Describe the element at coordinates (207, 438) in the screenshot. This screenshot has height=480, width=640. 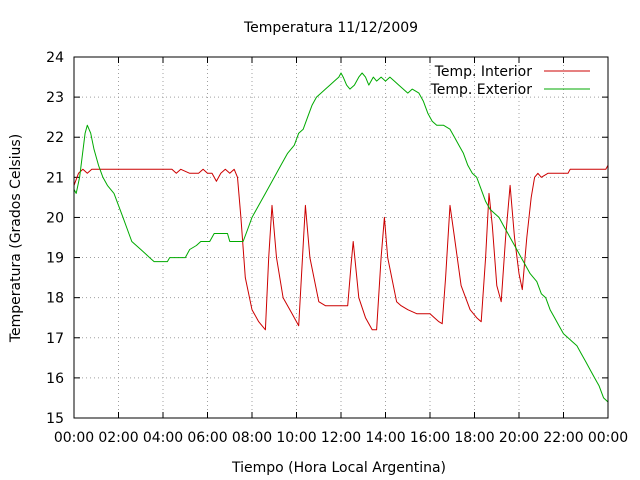
I see `x-tick-label: 06:00` at that location.